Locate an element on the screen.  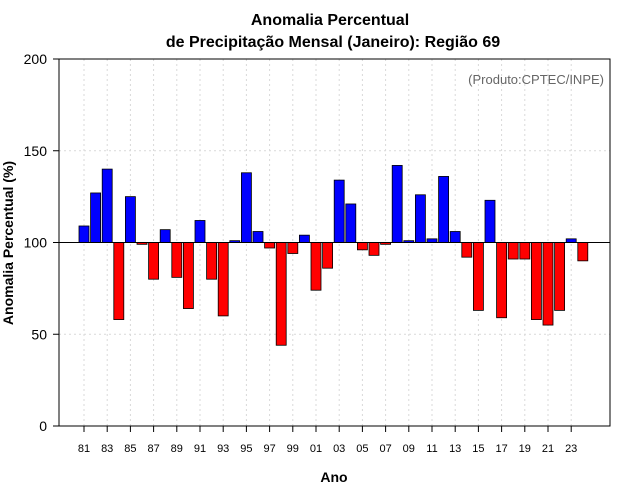
x-tick-label: 91 is located at coordinates (200, 449).